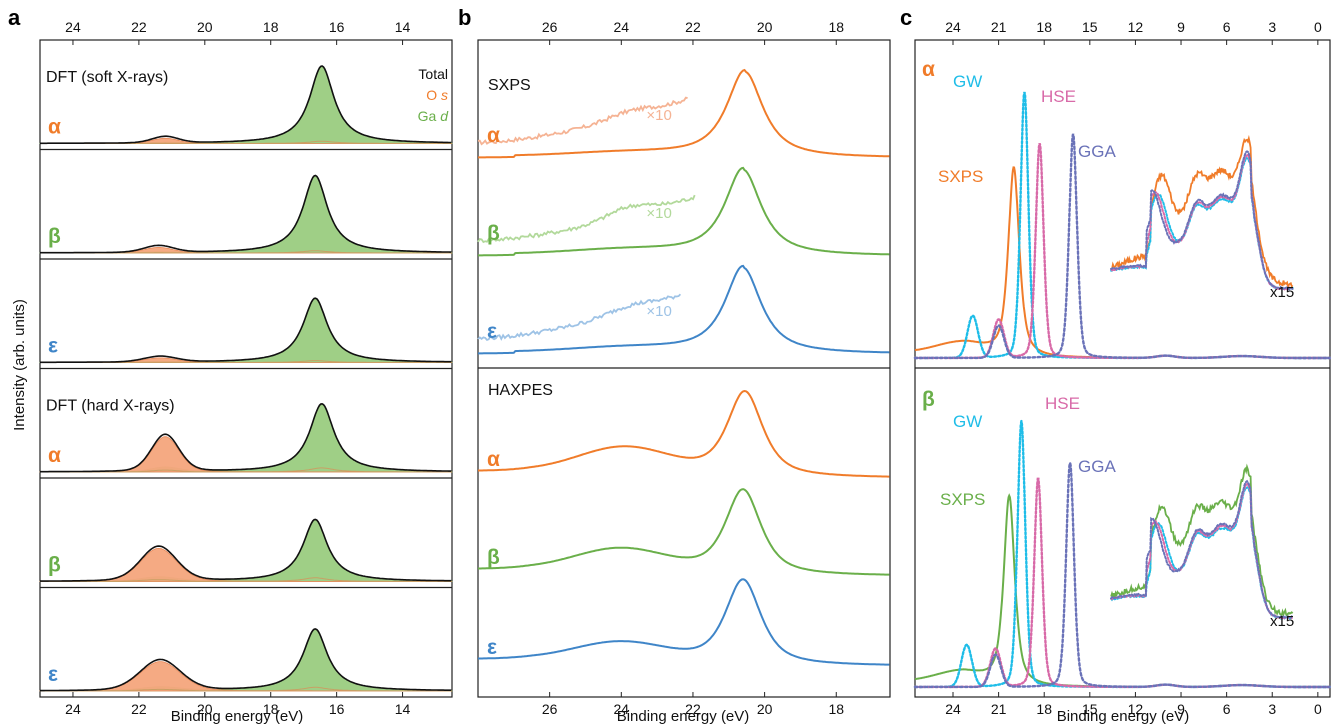  I want to click on phase-label-b-haxpes-0: α, so click(493, 459).